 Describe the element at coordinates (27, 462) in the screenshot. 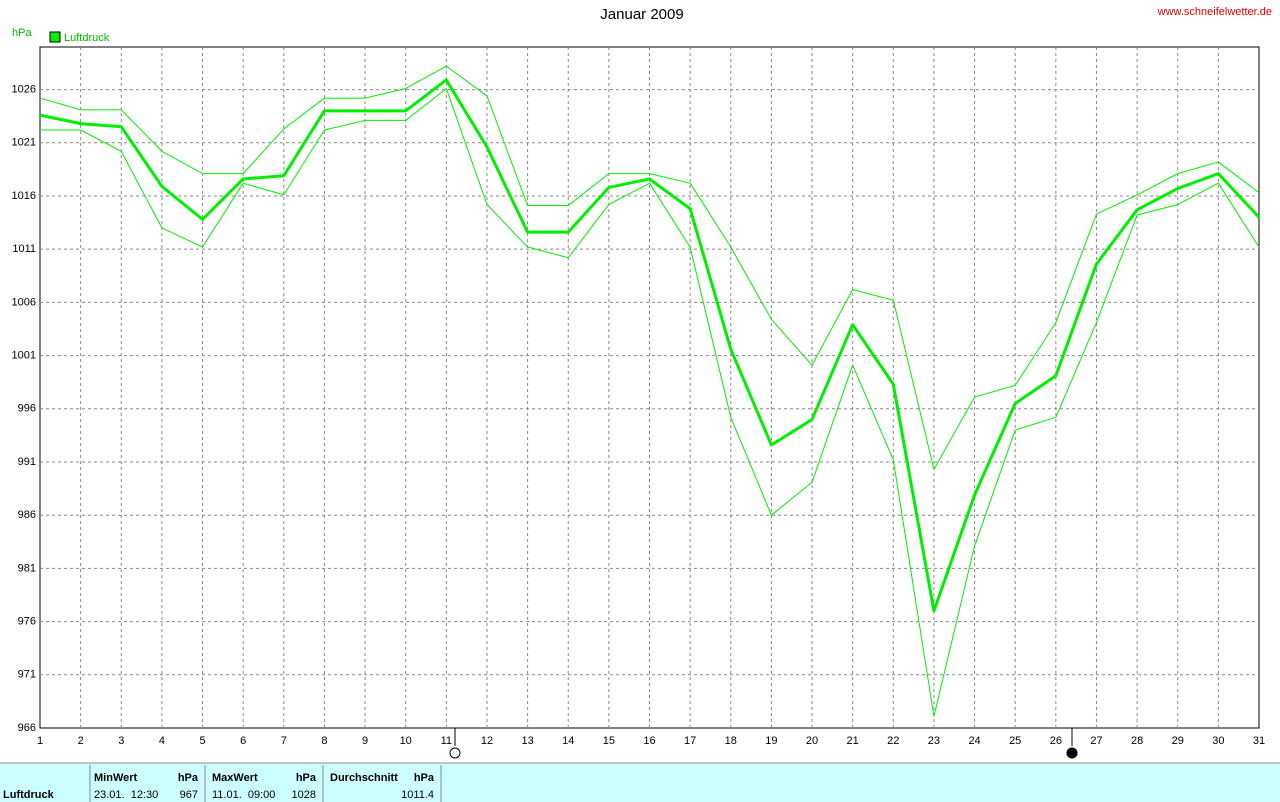

I see `y-tick-label: 991` at that location.